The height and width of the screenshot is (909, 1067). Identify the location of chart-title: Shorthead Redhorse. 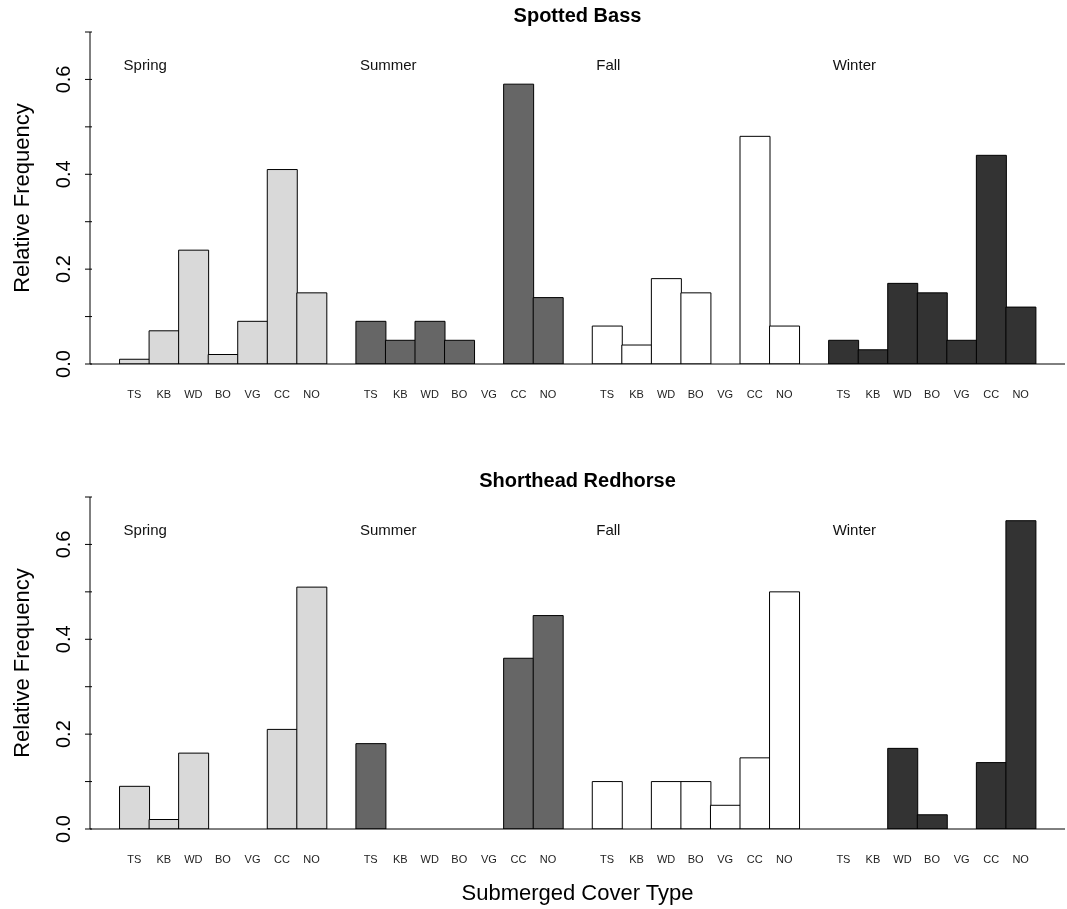
(577, 480).